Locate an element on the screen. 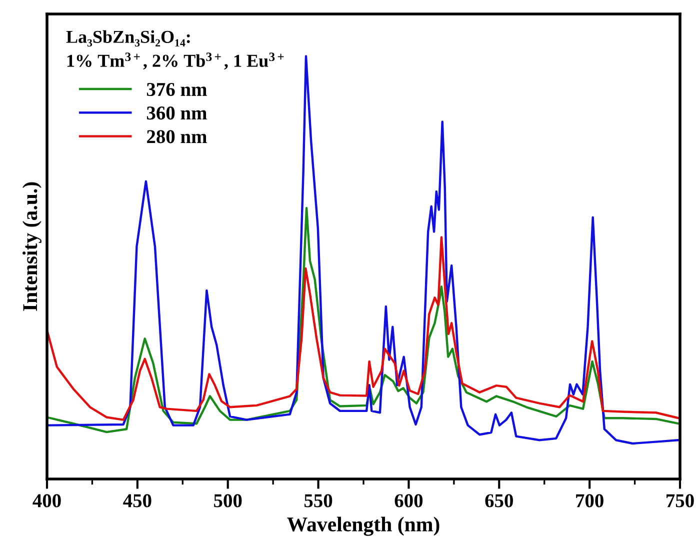 The height and width of the screenshot is (559, 696). legend-label: 376 nm is located at coordinates (176, 89).